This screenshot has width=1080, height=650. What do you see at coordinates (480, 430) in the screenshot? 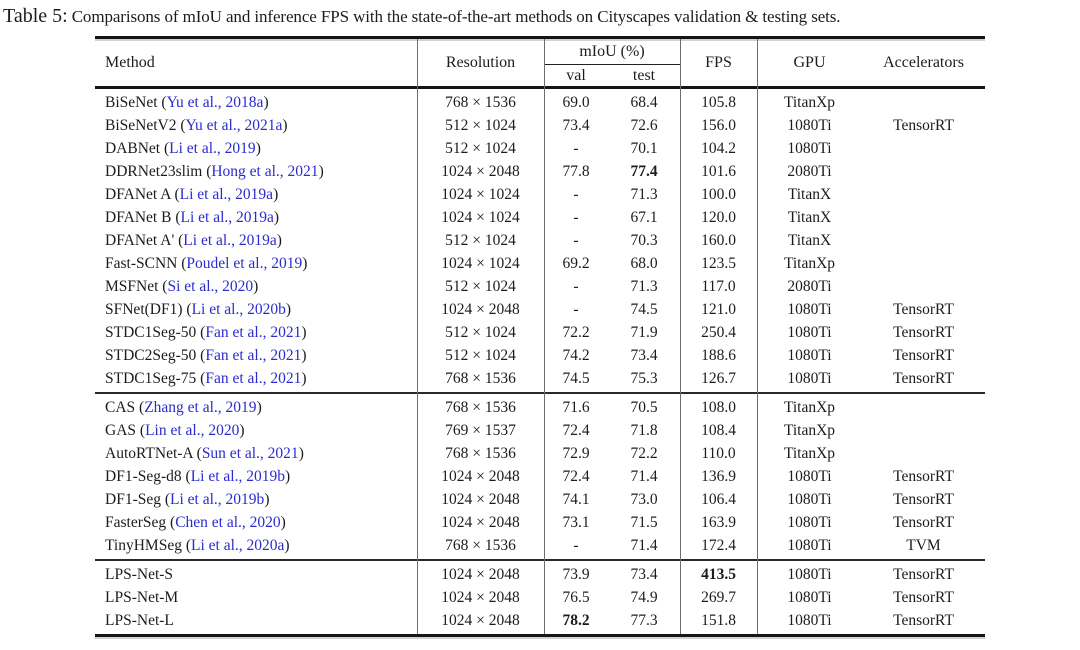
I see `resolution-cell: 769 × 1537` at bounding box center [480, 430].